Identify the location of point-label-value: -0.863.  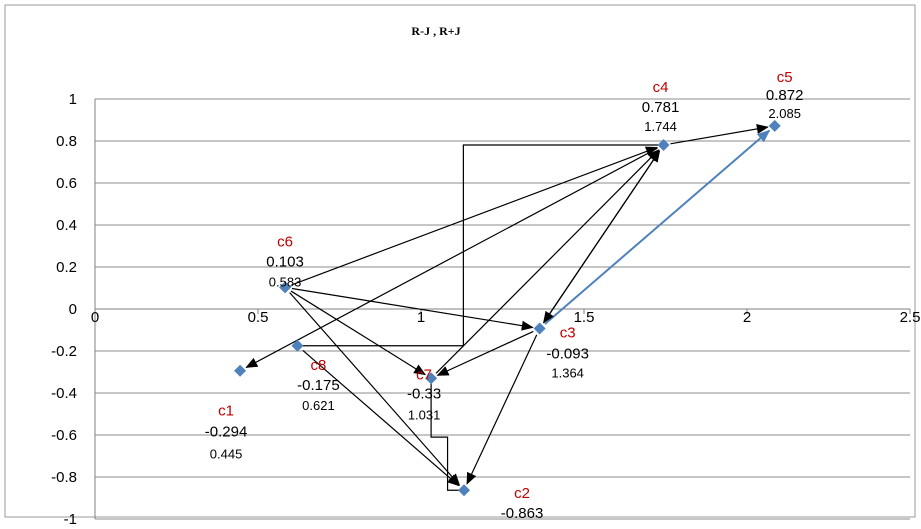
(522, 513).